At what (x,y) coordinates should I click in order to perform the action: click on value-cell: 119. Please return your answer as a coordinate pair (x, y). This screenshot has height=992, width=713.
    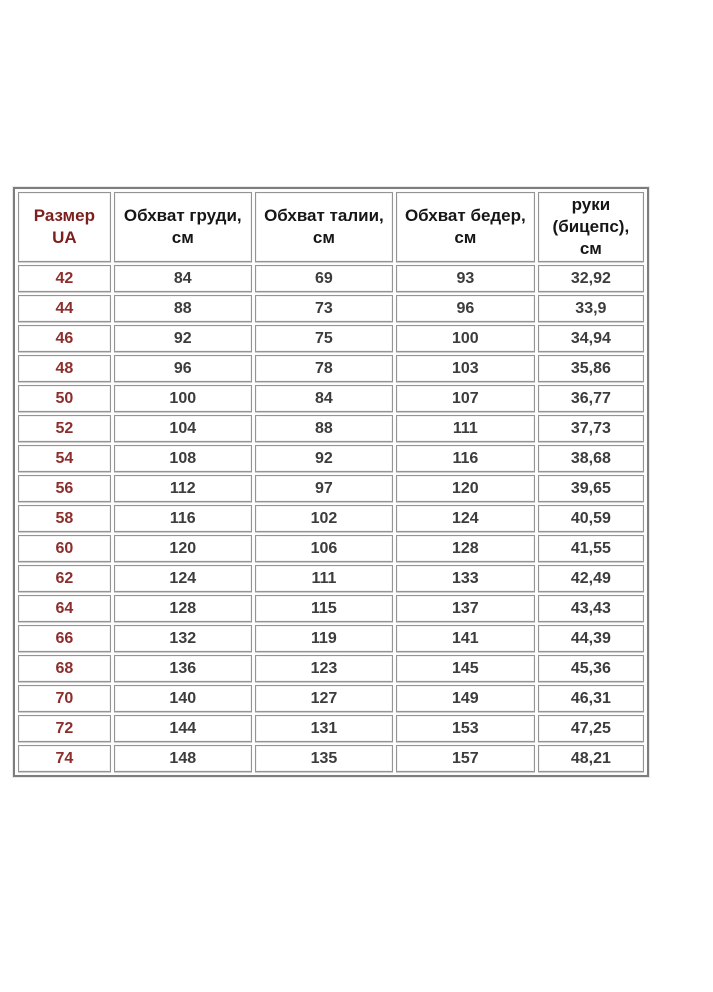
    Looking at the image, I should click on (323, 638).